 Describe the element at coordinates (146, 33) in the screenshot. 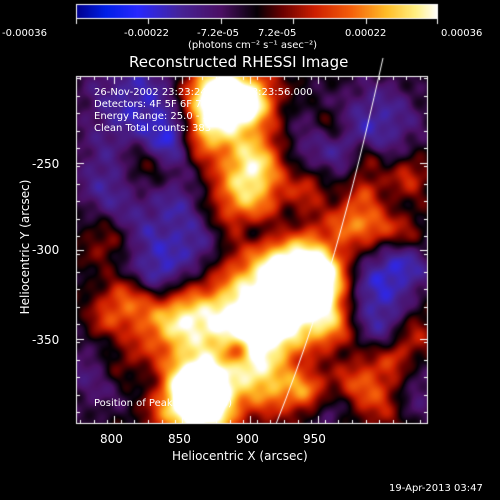

I see `colorbar-tick-label: -0.00022` at that location.